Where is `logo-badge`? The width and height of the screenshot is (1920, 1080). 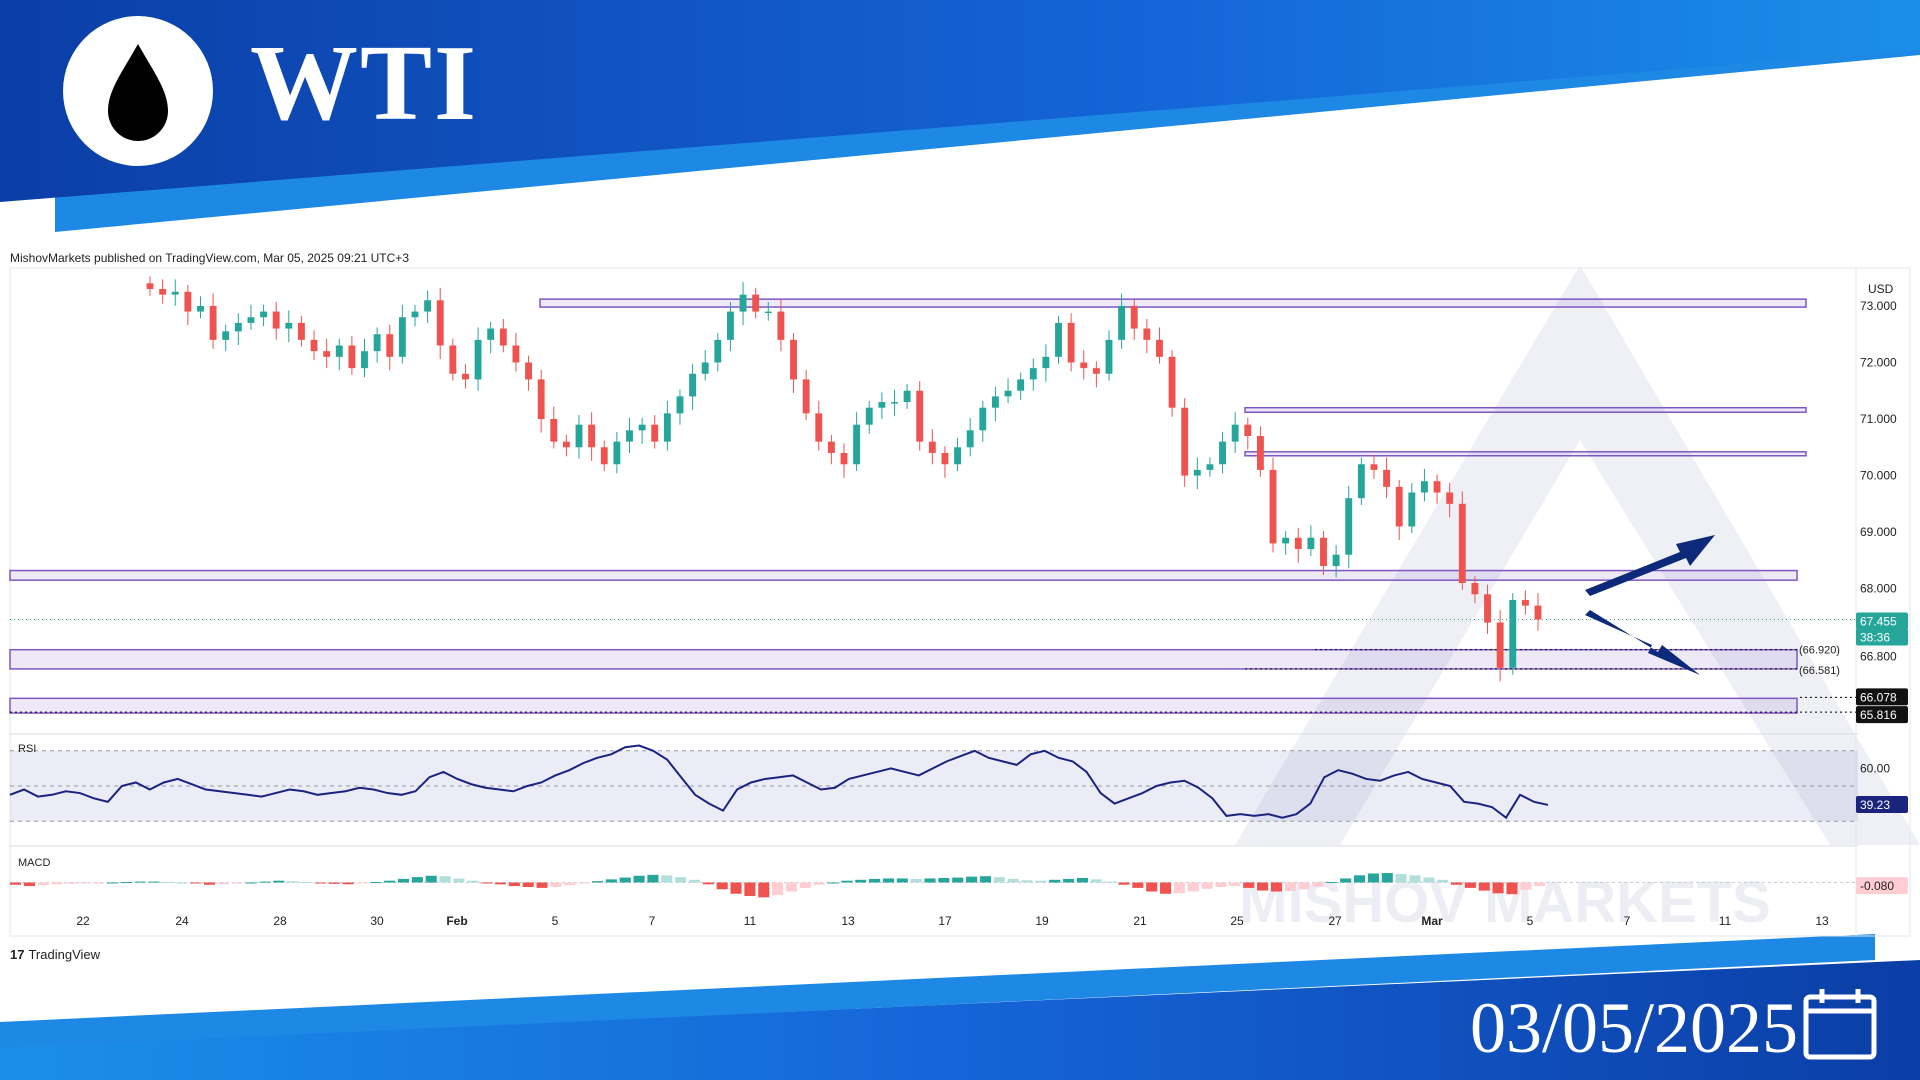 logo-badge is located at coordinates (138, 91).